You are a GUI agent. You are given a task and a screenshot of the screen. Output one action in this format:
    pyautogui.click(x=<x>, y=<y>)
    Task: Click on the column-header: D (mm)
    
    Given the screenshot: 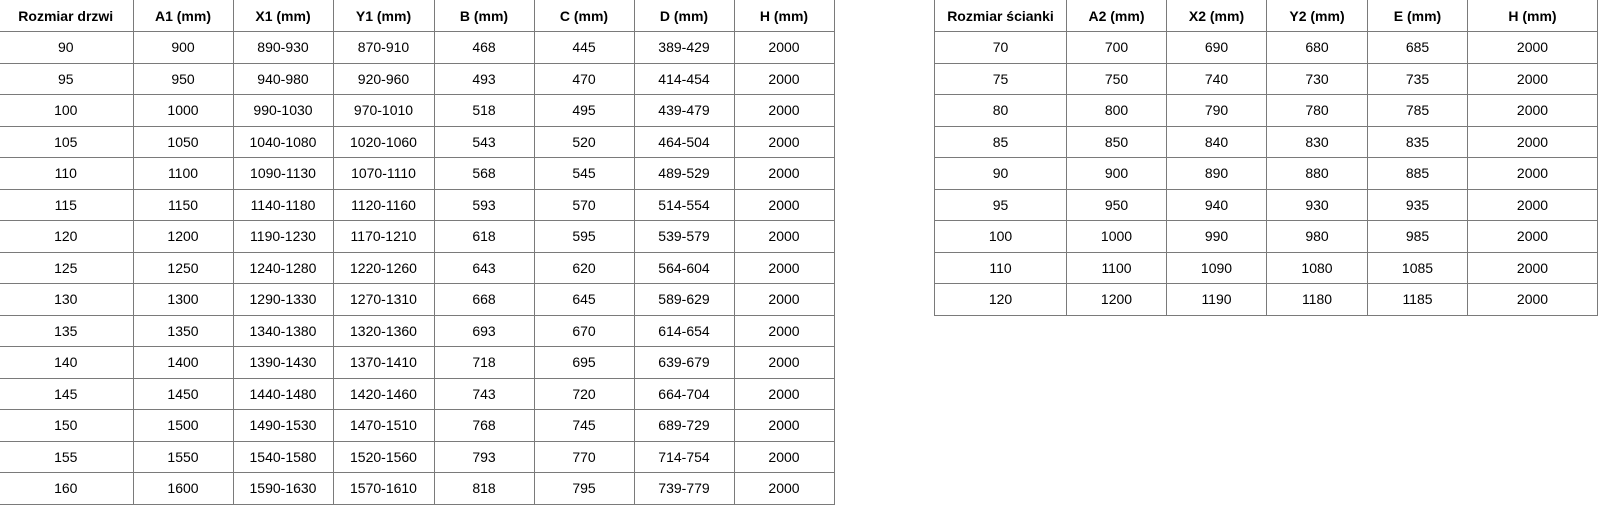 What is the action you would take?
    pyautogui.click(x=684, y=16)
    